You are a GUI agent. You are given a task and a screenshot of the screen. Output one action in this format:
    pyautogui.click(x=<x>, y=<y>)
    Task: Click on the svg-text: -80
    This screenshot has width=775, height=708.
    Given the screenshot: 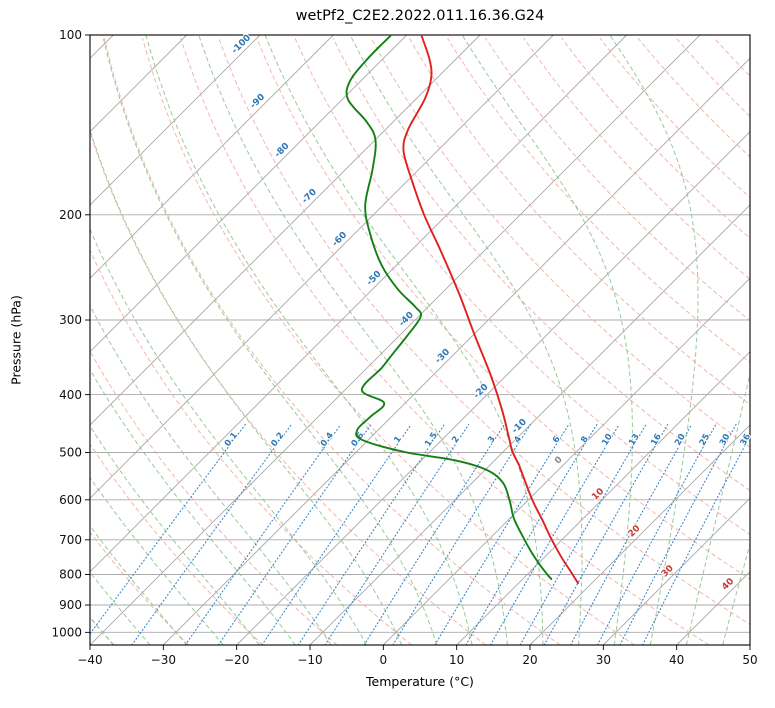 What is the action you would take?
    pyautogui.click(x=282, y=150)
    